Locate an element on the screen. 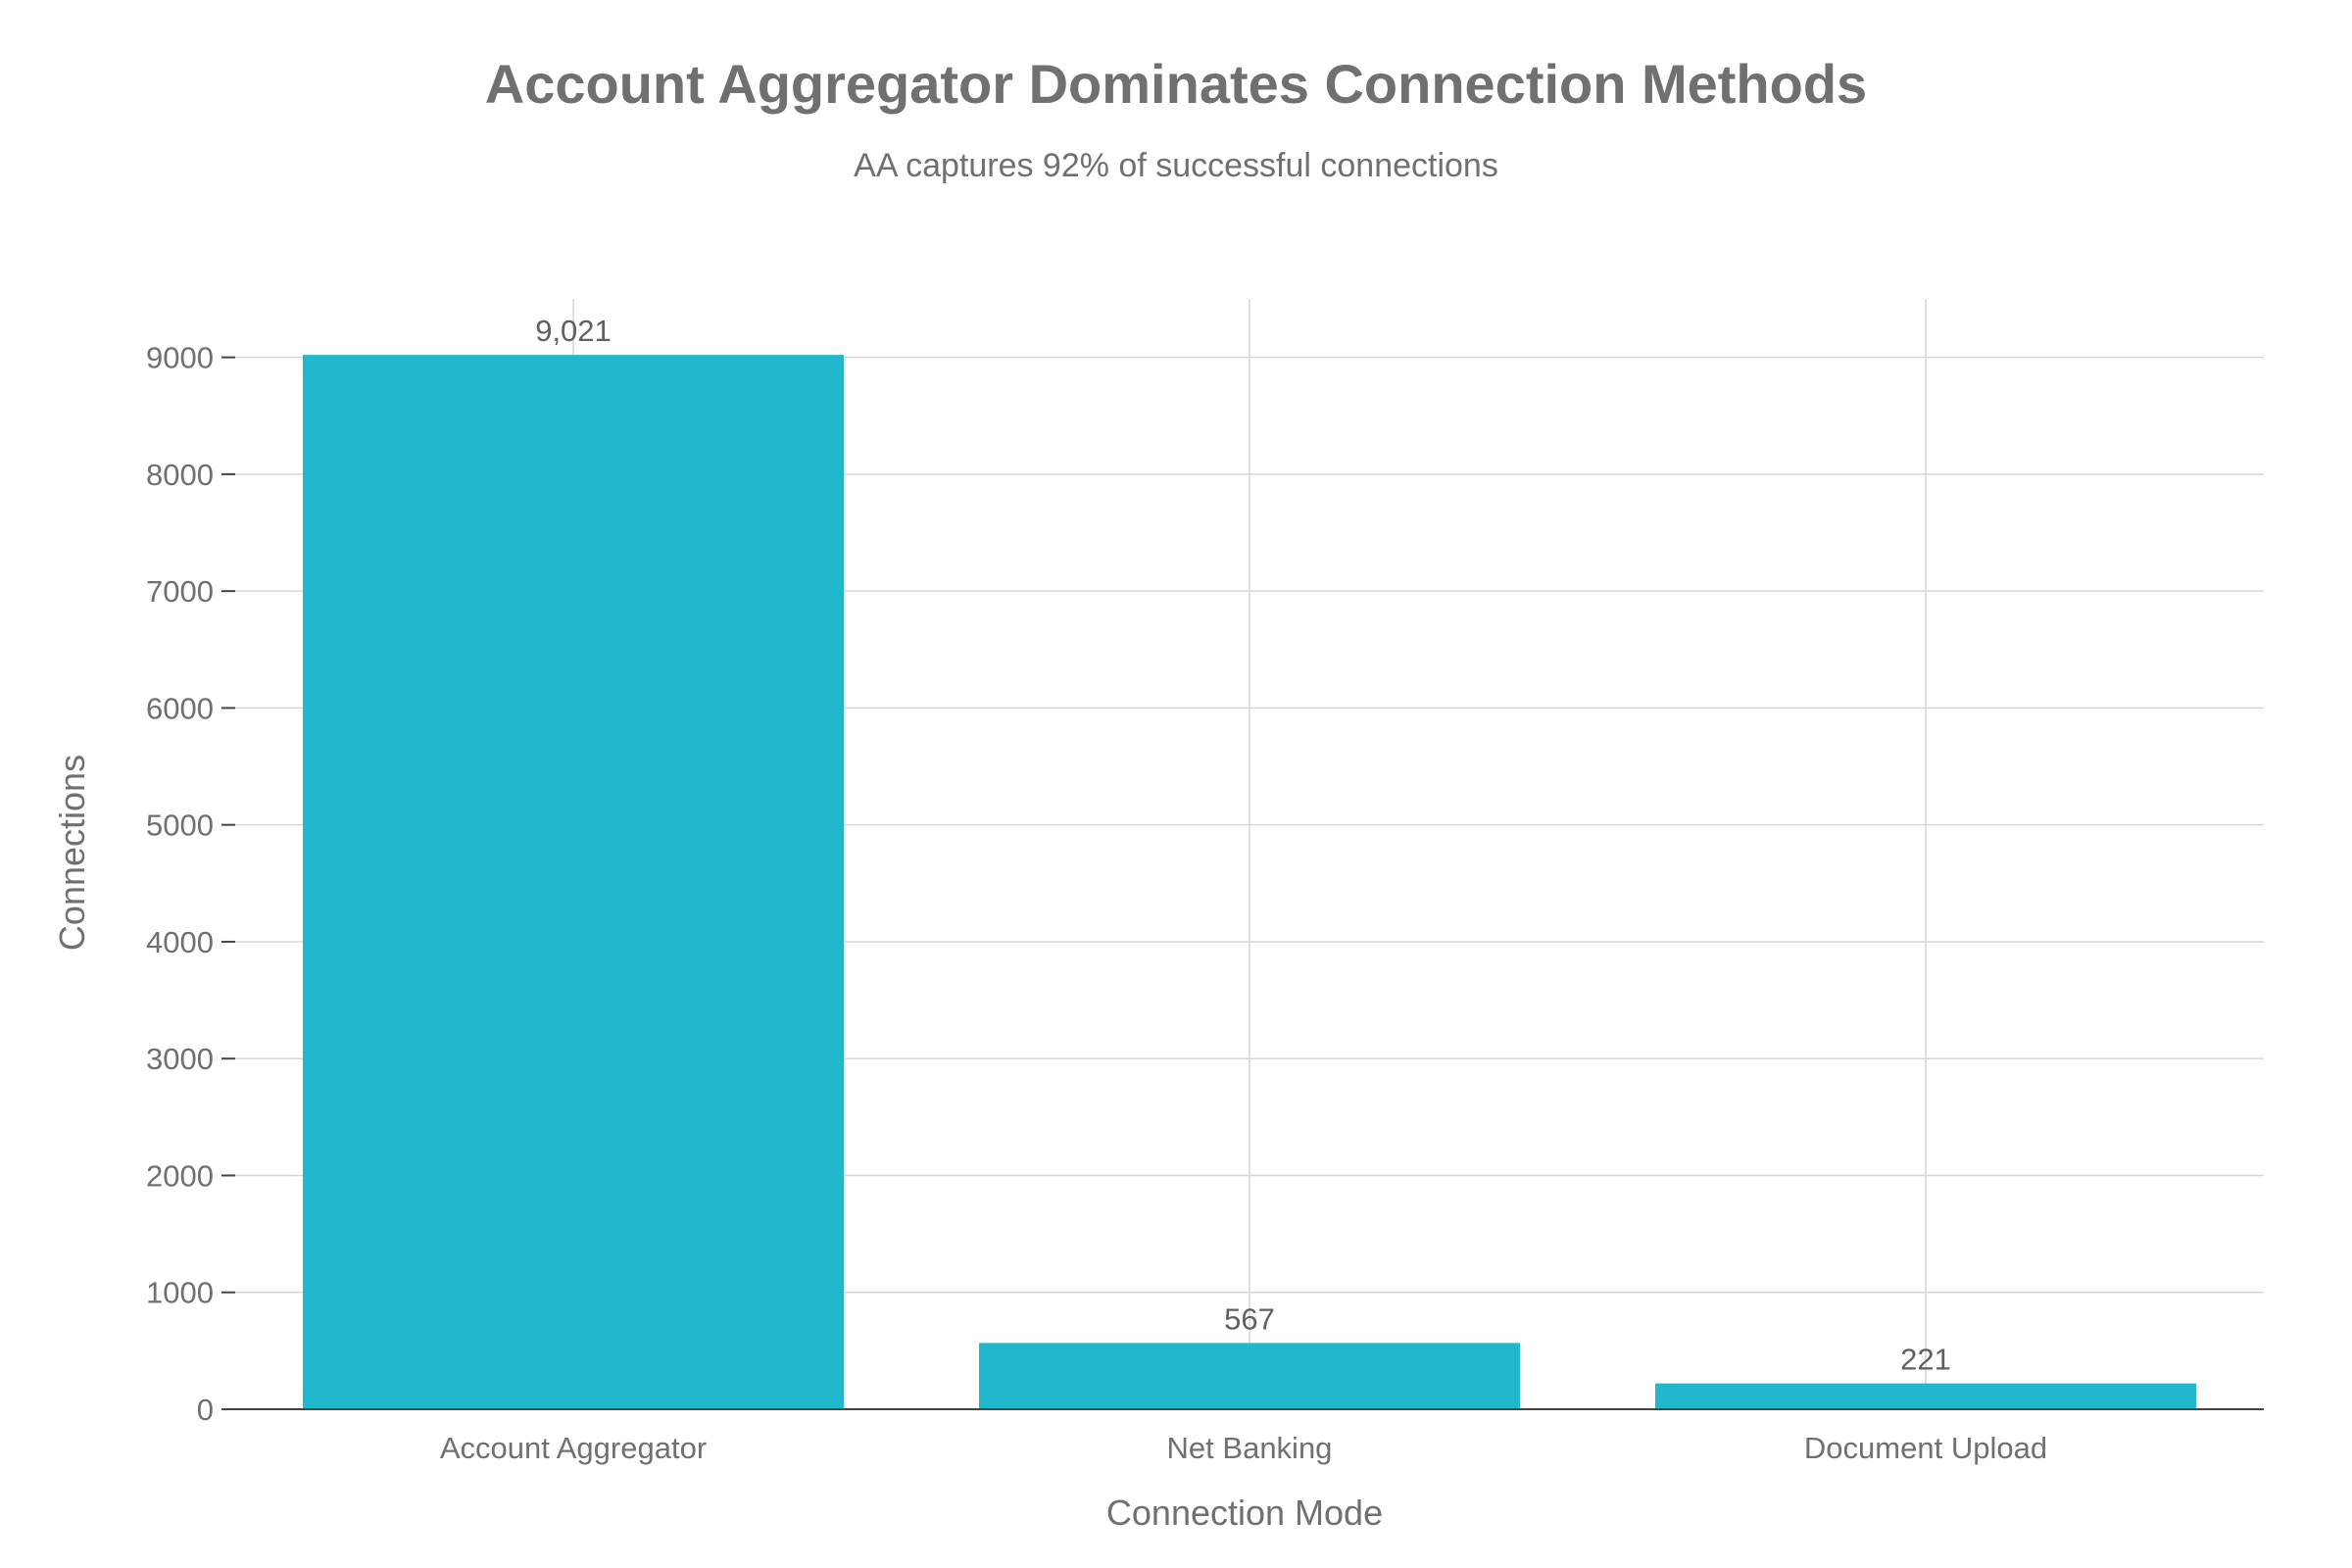 The image size is (2352, 1568). bar-value-label: 221 is located at coordinates (1925, 1360).